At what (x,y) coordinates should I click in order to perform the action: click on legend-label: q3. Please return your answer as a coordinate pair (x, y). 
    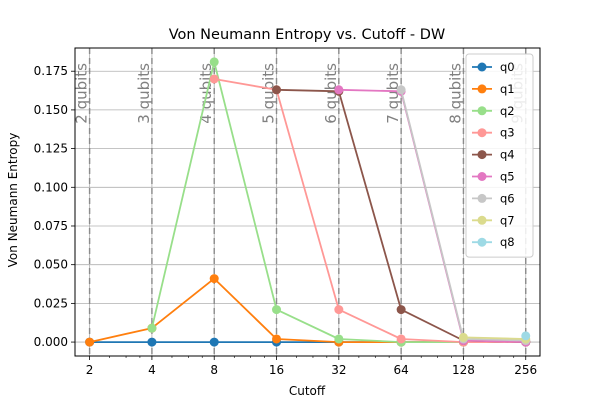
    Looking at the image, I should click on (507, 133).